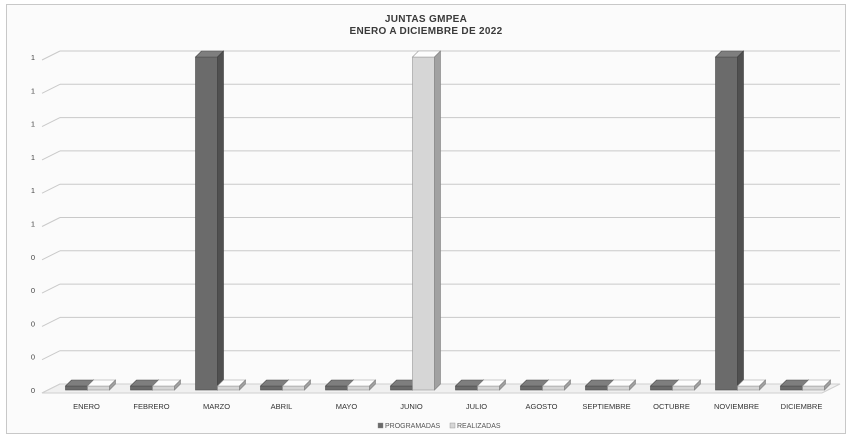  What do you see at coordinates (271, 388) in the screenshot?
I see `bar-programadas-abril` at bounding box center [271, 388].